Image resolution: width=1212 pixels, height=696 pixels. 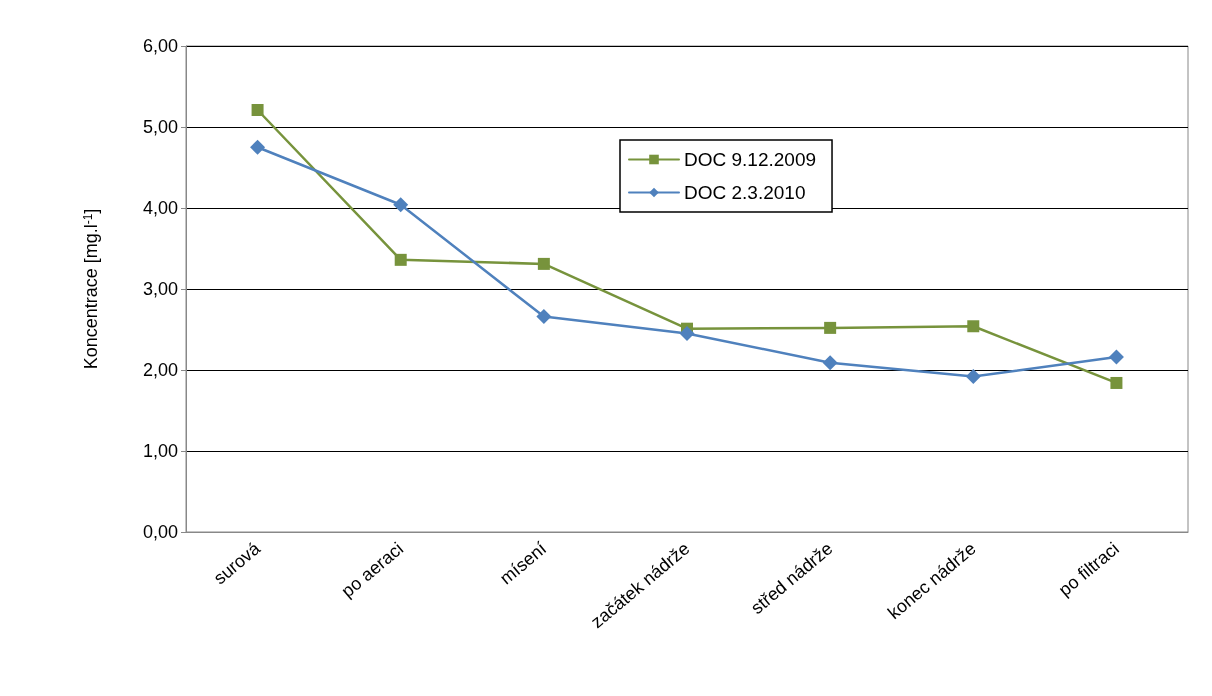 I want to click on y-tick-label: 6,00, so click(x=160, y=46).